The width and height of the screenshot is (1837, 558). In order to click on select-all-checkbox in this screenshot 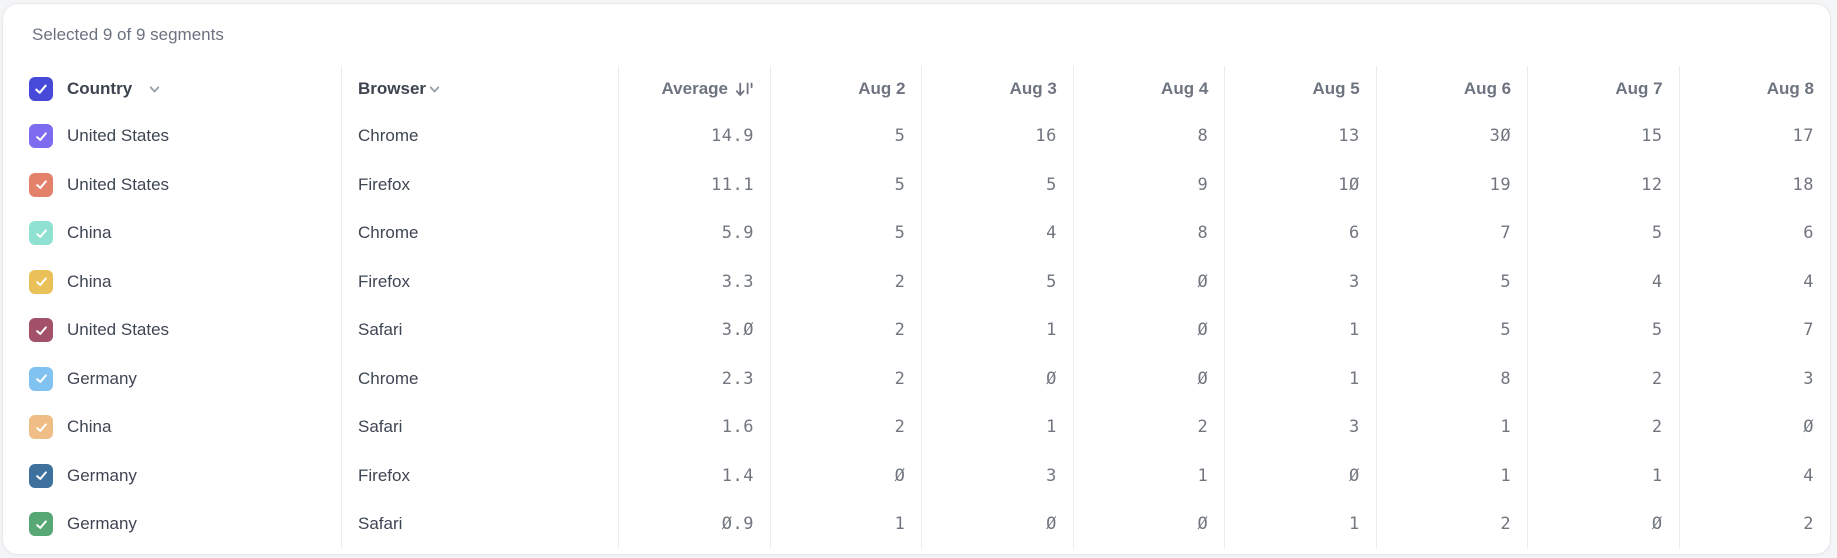, I will do `click(41, 89)`.